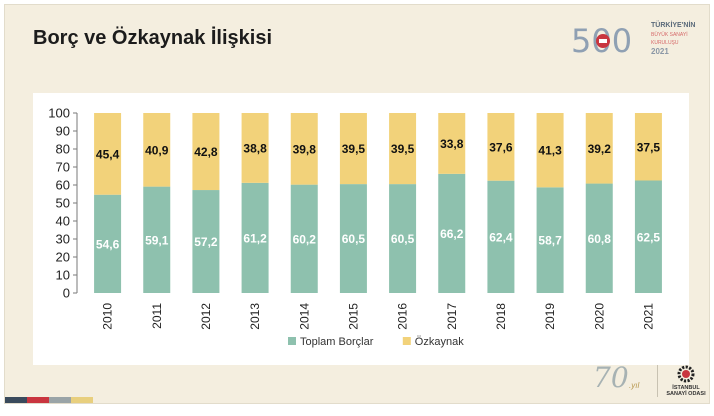  What do you see at coordinates (63, 275) in the screenshot?
I see `y-tick-label: 10` at bounding box center [63, 275].